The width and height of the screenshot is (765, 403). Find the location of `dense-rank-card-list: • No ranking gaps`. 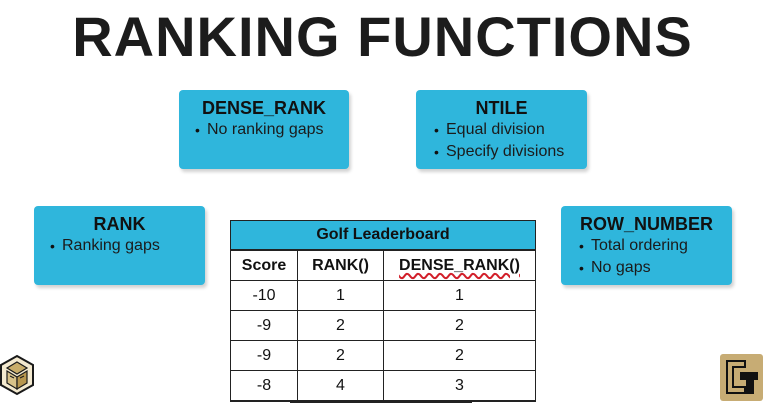

dense-rank-card-list: • No ranking gaps is located at coordinates (264, 130).